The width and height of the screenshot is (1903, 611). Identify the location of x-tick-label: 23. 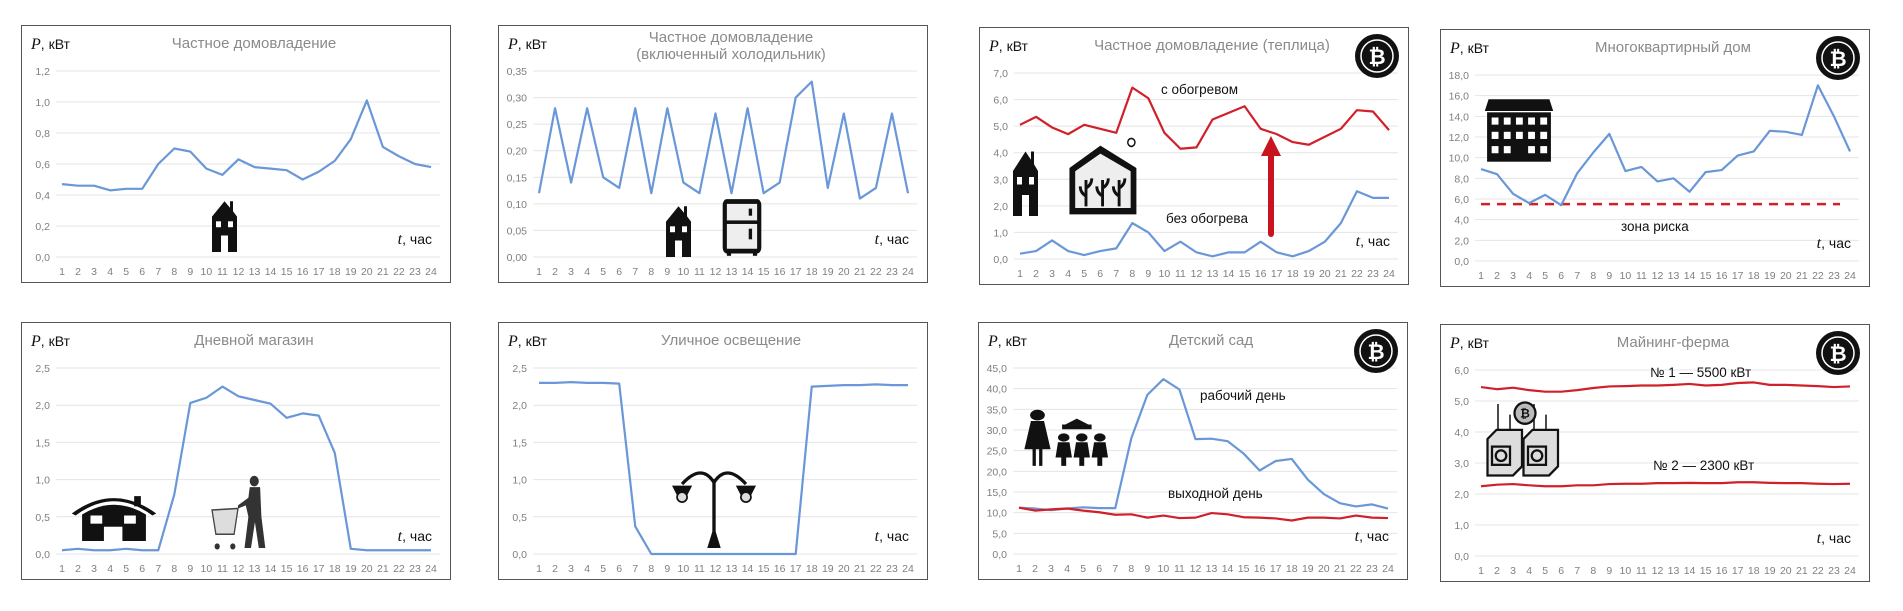
(1834, 276).